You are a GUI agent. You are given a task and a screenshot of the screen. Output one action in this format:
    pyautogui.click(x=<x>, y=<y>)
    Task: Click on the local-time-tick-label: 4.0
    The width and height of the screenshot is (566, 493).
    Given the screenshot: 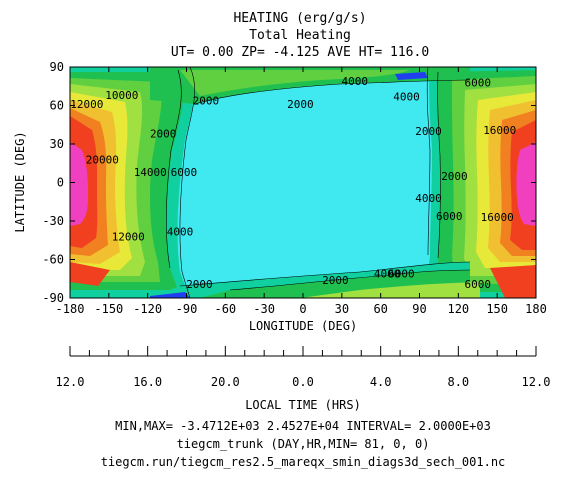 What is the action you would take?
    pyautogui.click(x=381, y=382)
    